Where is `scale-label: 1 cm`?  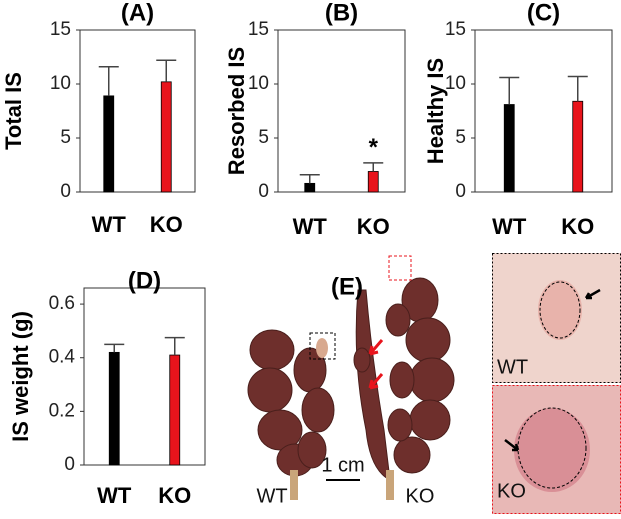 scale-label: 1 cm is located at coordinates (342, 465).